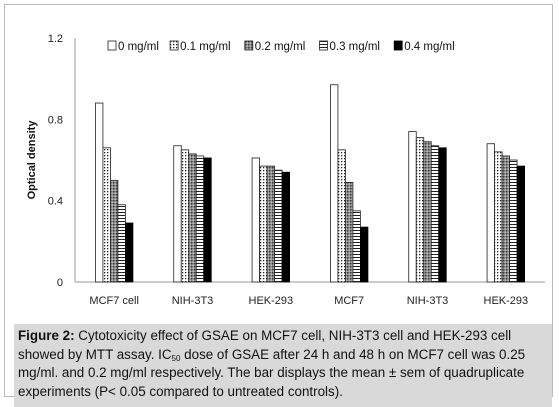  Describe the element at coordinates (55, 161) in the screenshot. I see `y-tick-labels: 0 0.4 0.8 1.2` at that location.